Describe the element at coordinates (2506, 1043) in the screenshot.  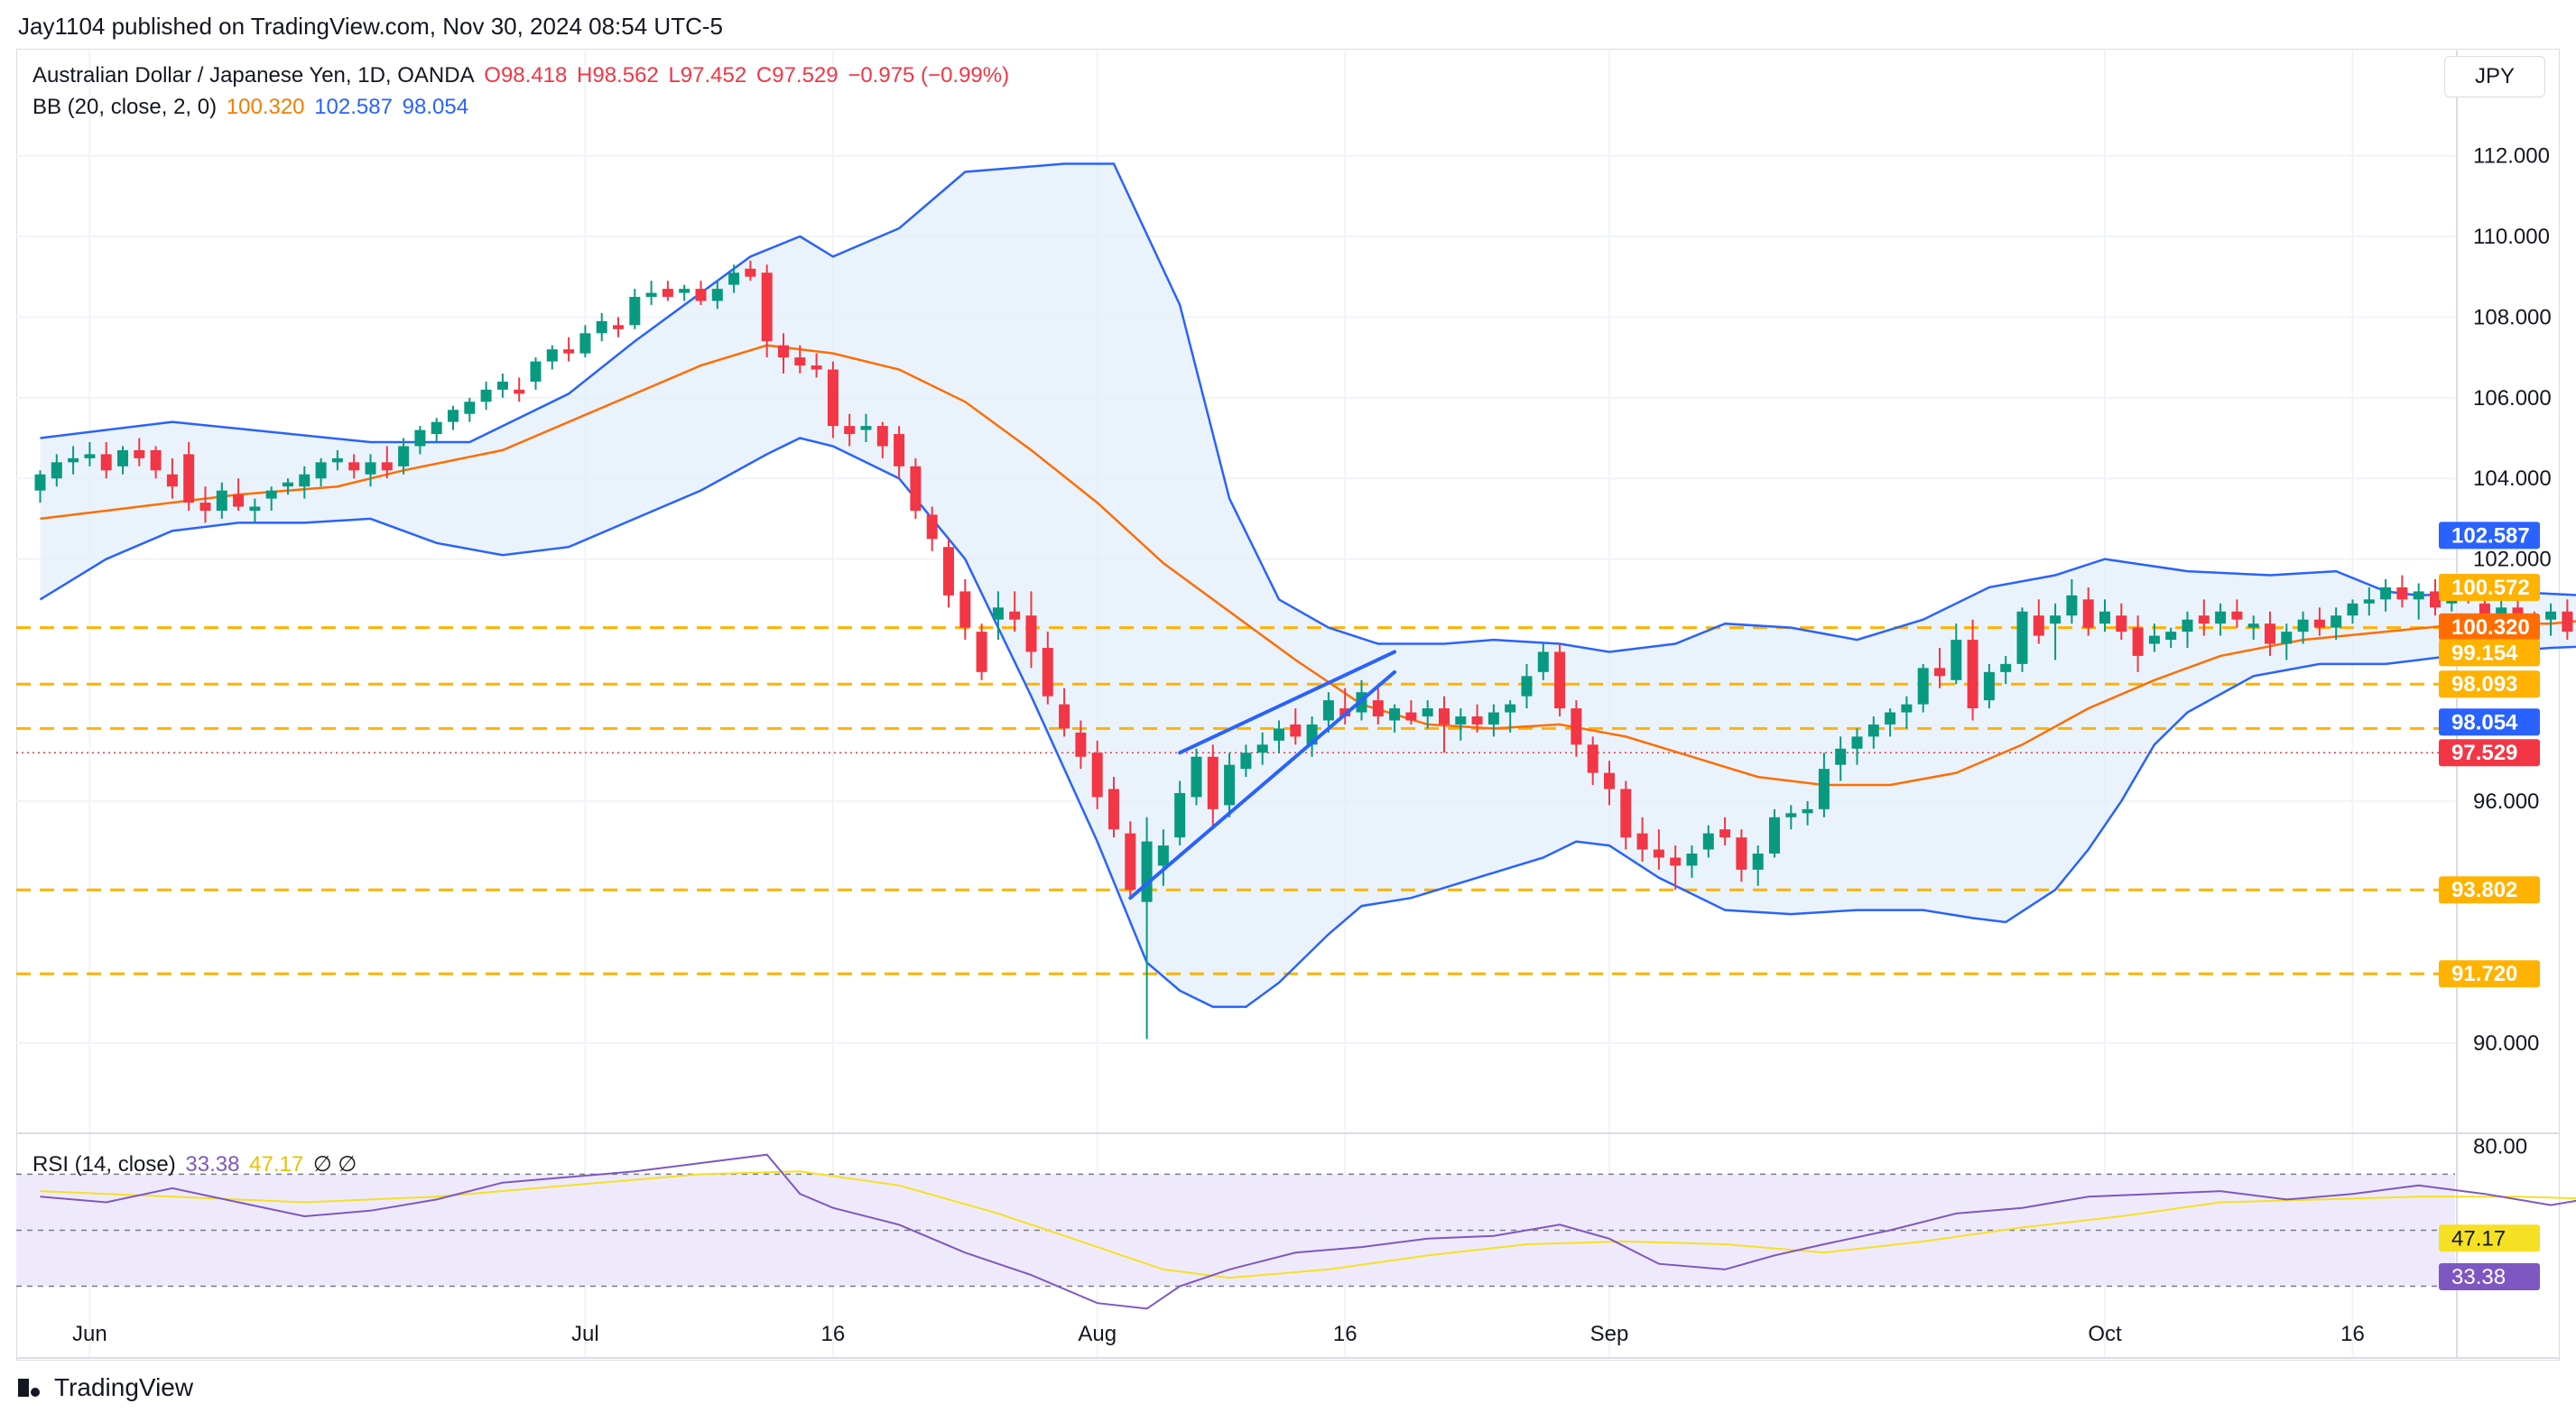
I see `price-tick-label: 90.000` at that location.